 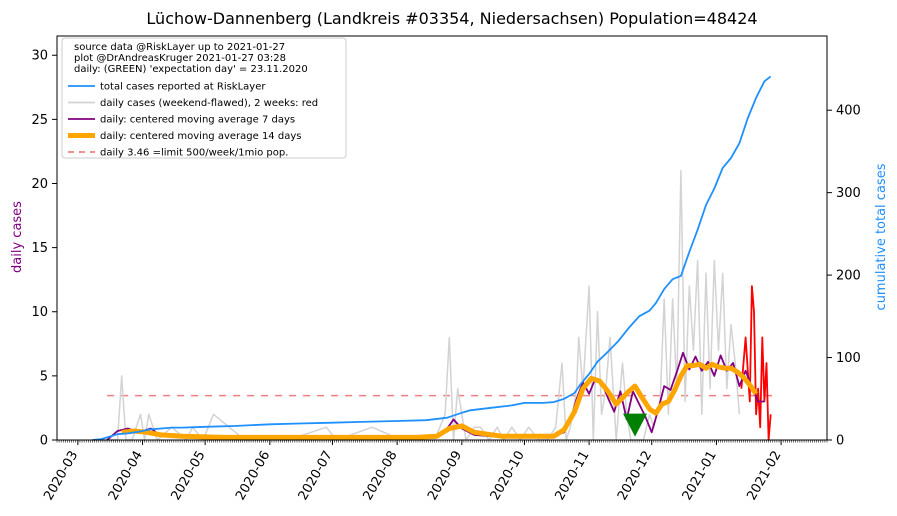 What do you see at coordinates (445, 476) in the screenshot?
I see `x-tick-label: 2020-09` at bounding box center [445, 476].